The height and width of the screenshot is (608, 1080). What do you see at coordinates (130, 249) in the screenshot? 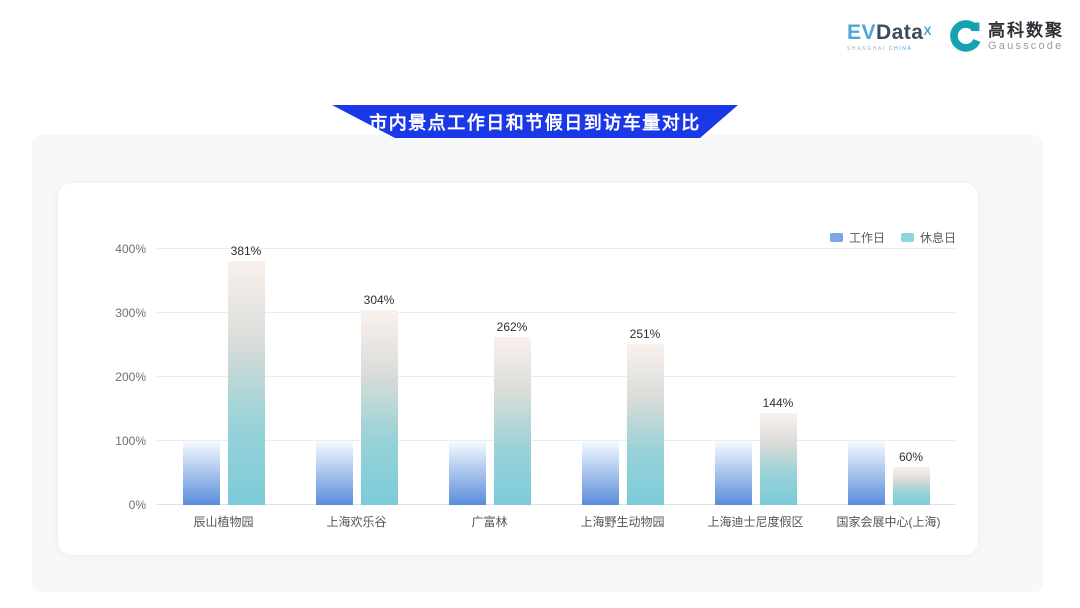
I see `y-tick-label: 400%` at bounding box center [130, 249].